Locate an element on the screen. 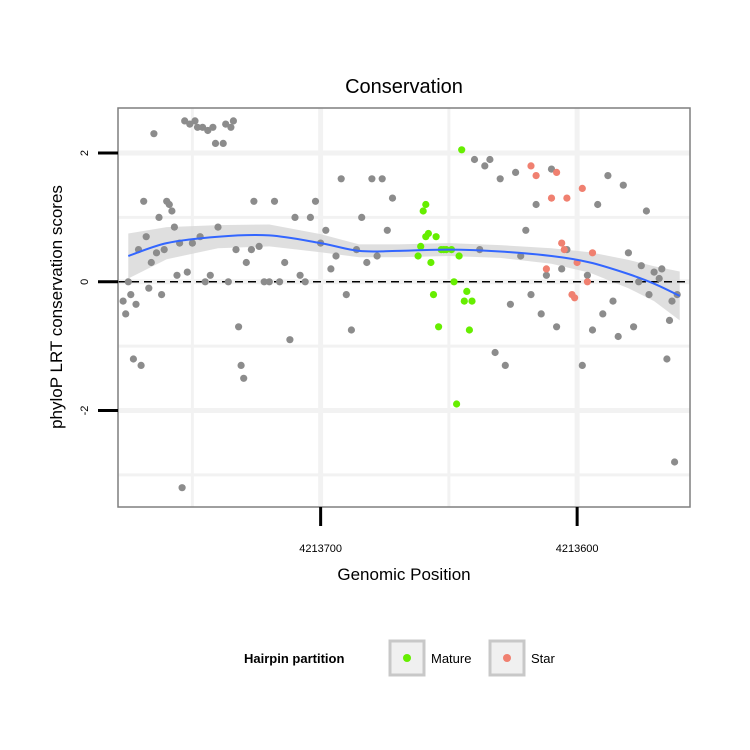 The height and width of the screenshot is (750, 750). y-axis-title: phyloP LRT conservation scores is located at coordinates (56, 307).